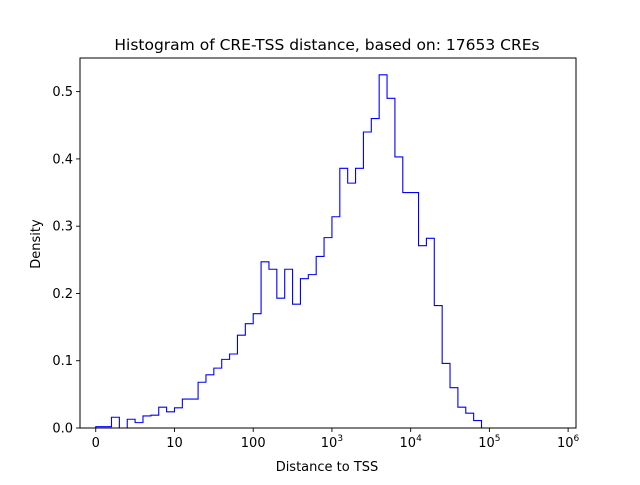 The image size is (640, 485). Describe the element at coordinates (174, 443) in the screenshot. I see `x-tick-label: 10` at that location.